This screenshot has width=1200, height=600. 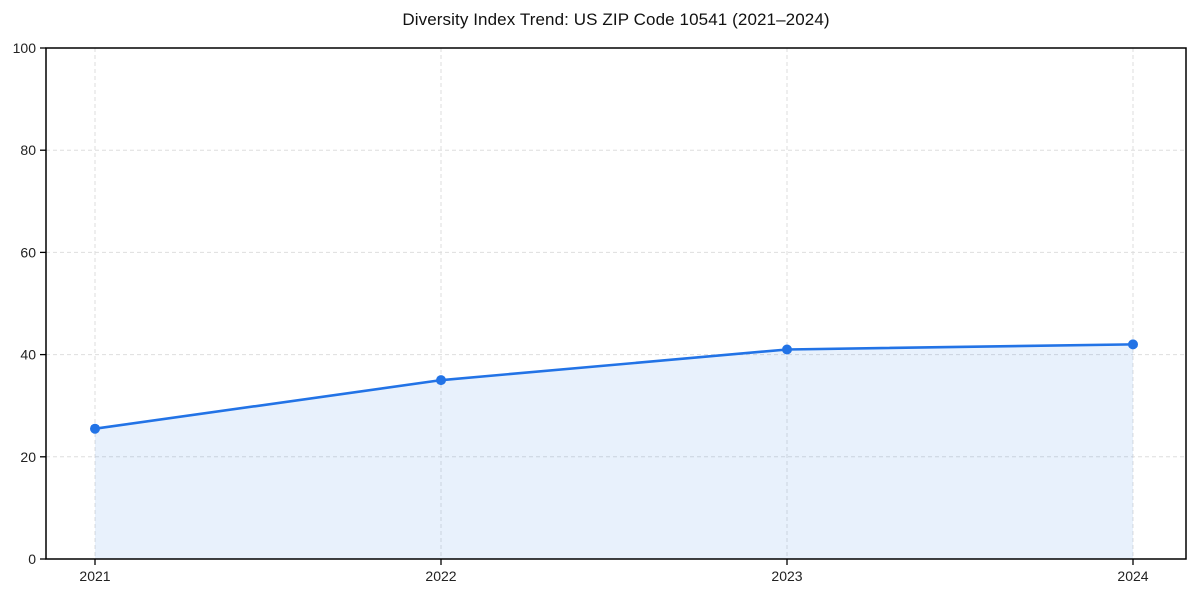 I want to click on y-tick-label: 0, so click(x=32, y=559).